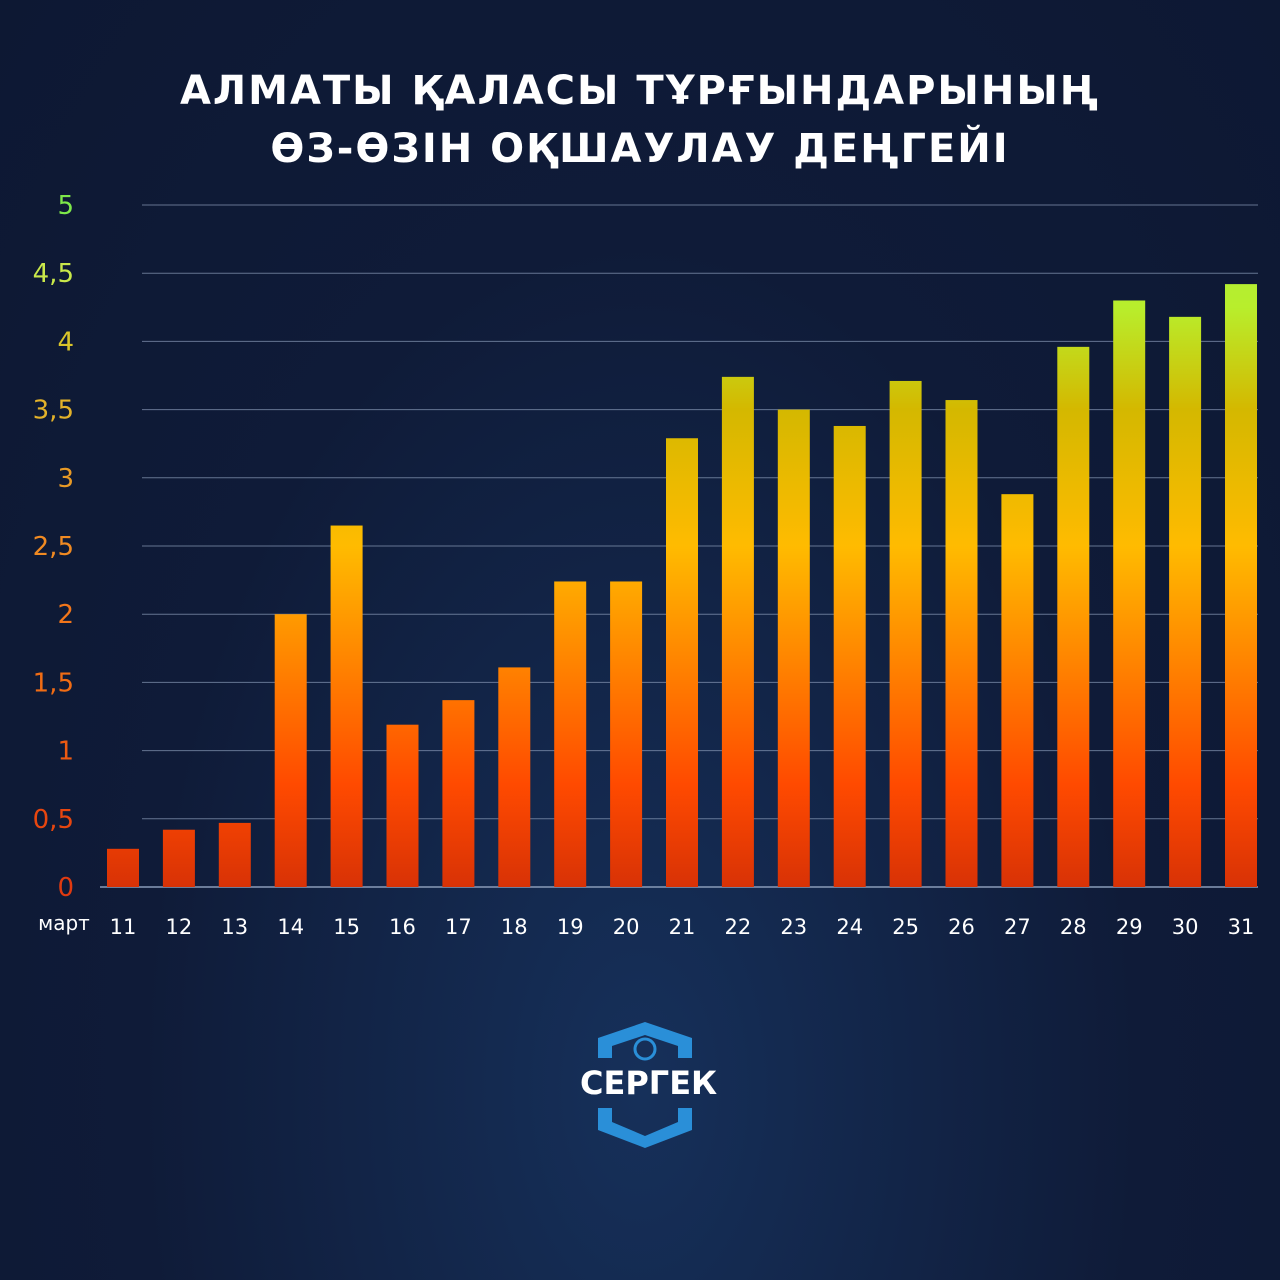 The width and height of the screenshot is (1280, 1280). I want to click on y-tick-label: 1, so click(65, 752).